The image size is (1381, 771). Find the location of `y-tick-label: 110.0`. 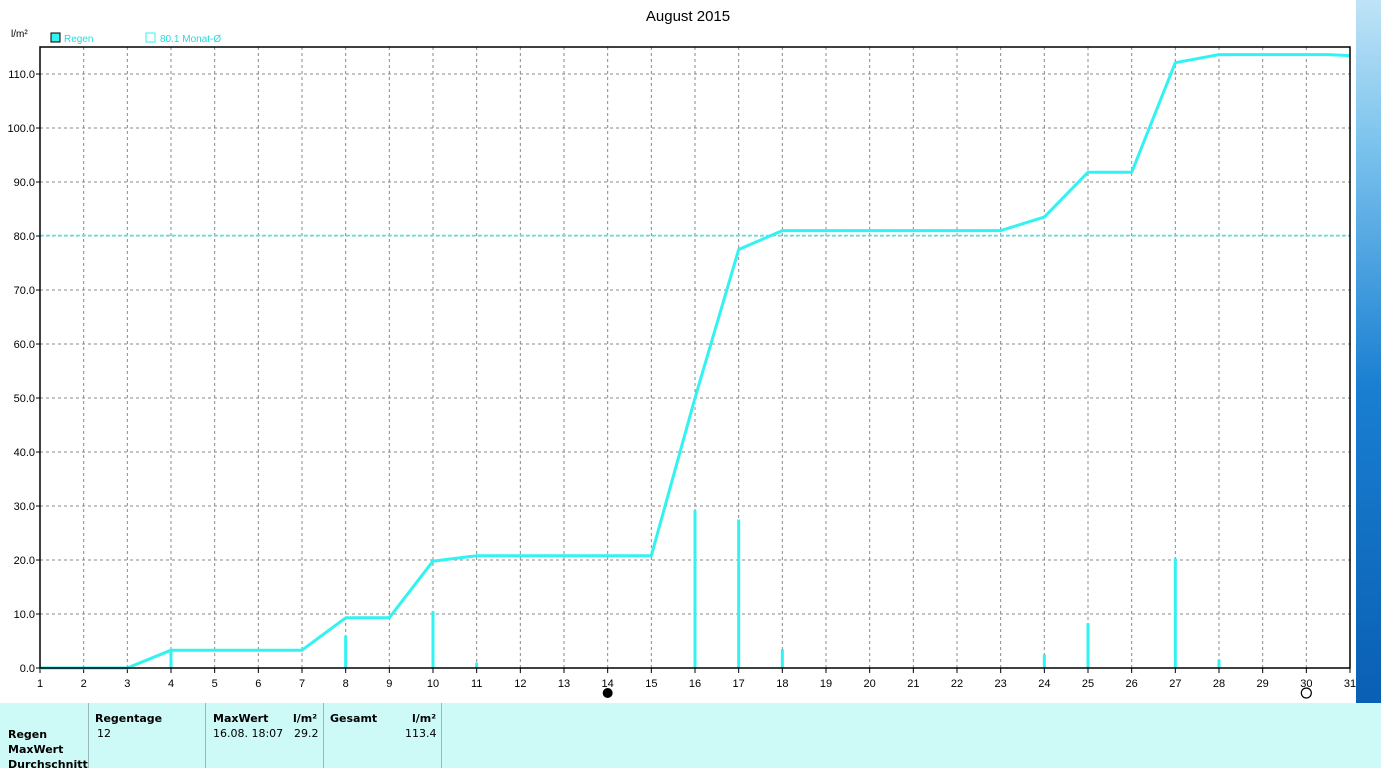

y-tick-label: 110.0 is located at coordinates (21, 75).